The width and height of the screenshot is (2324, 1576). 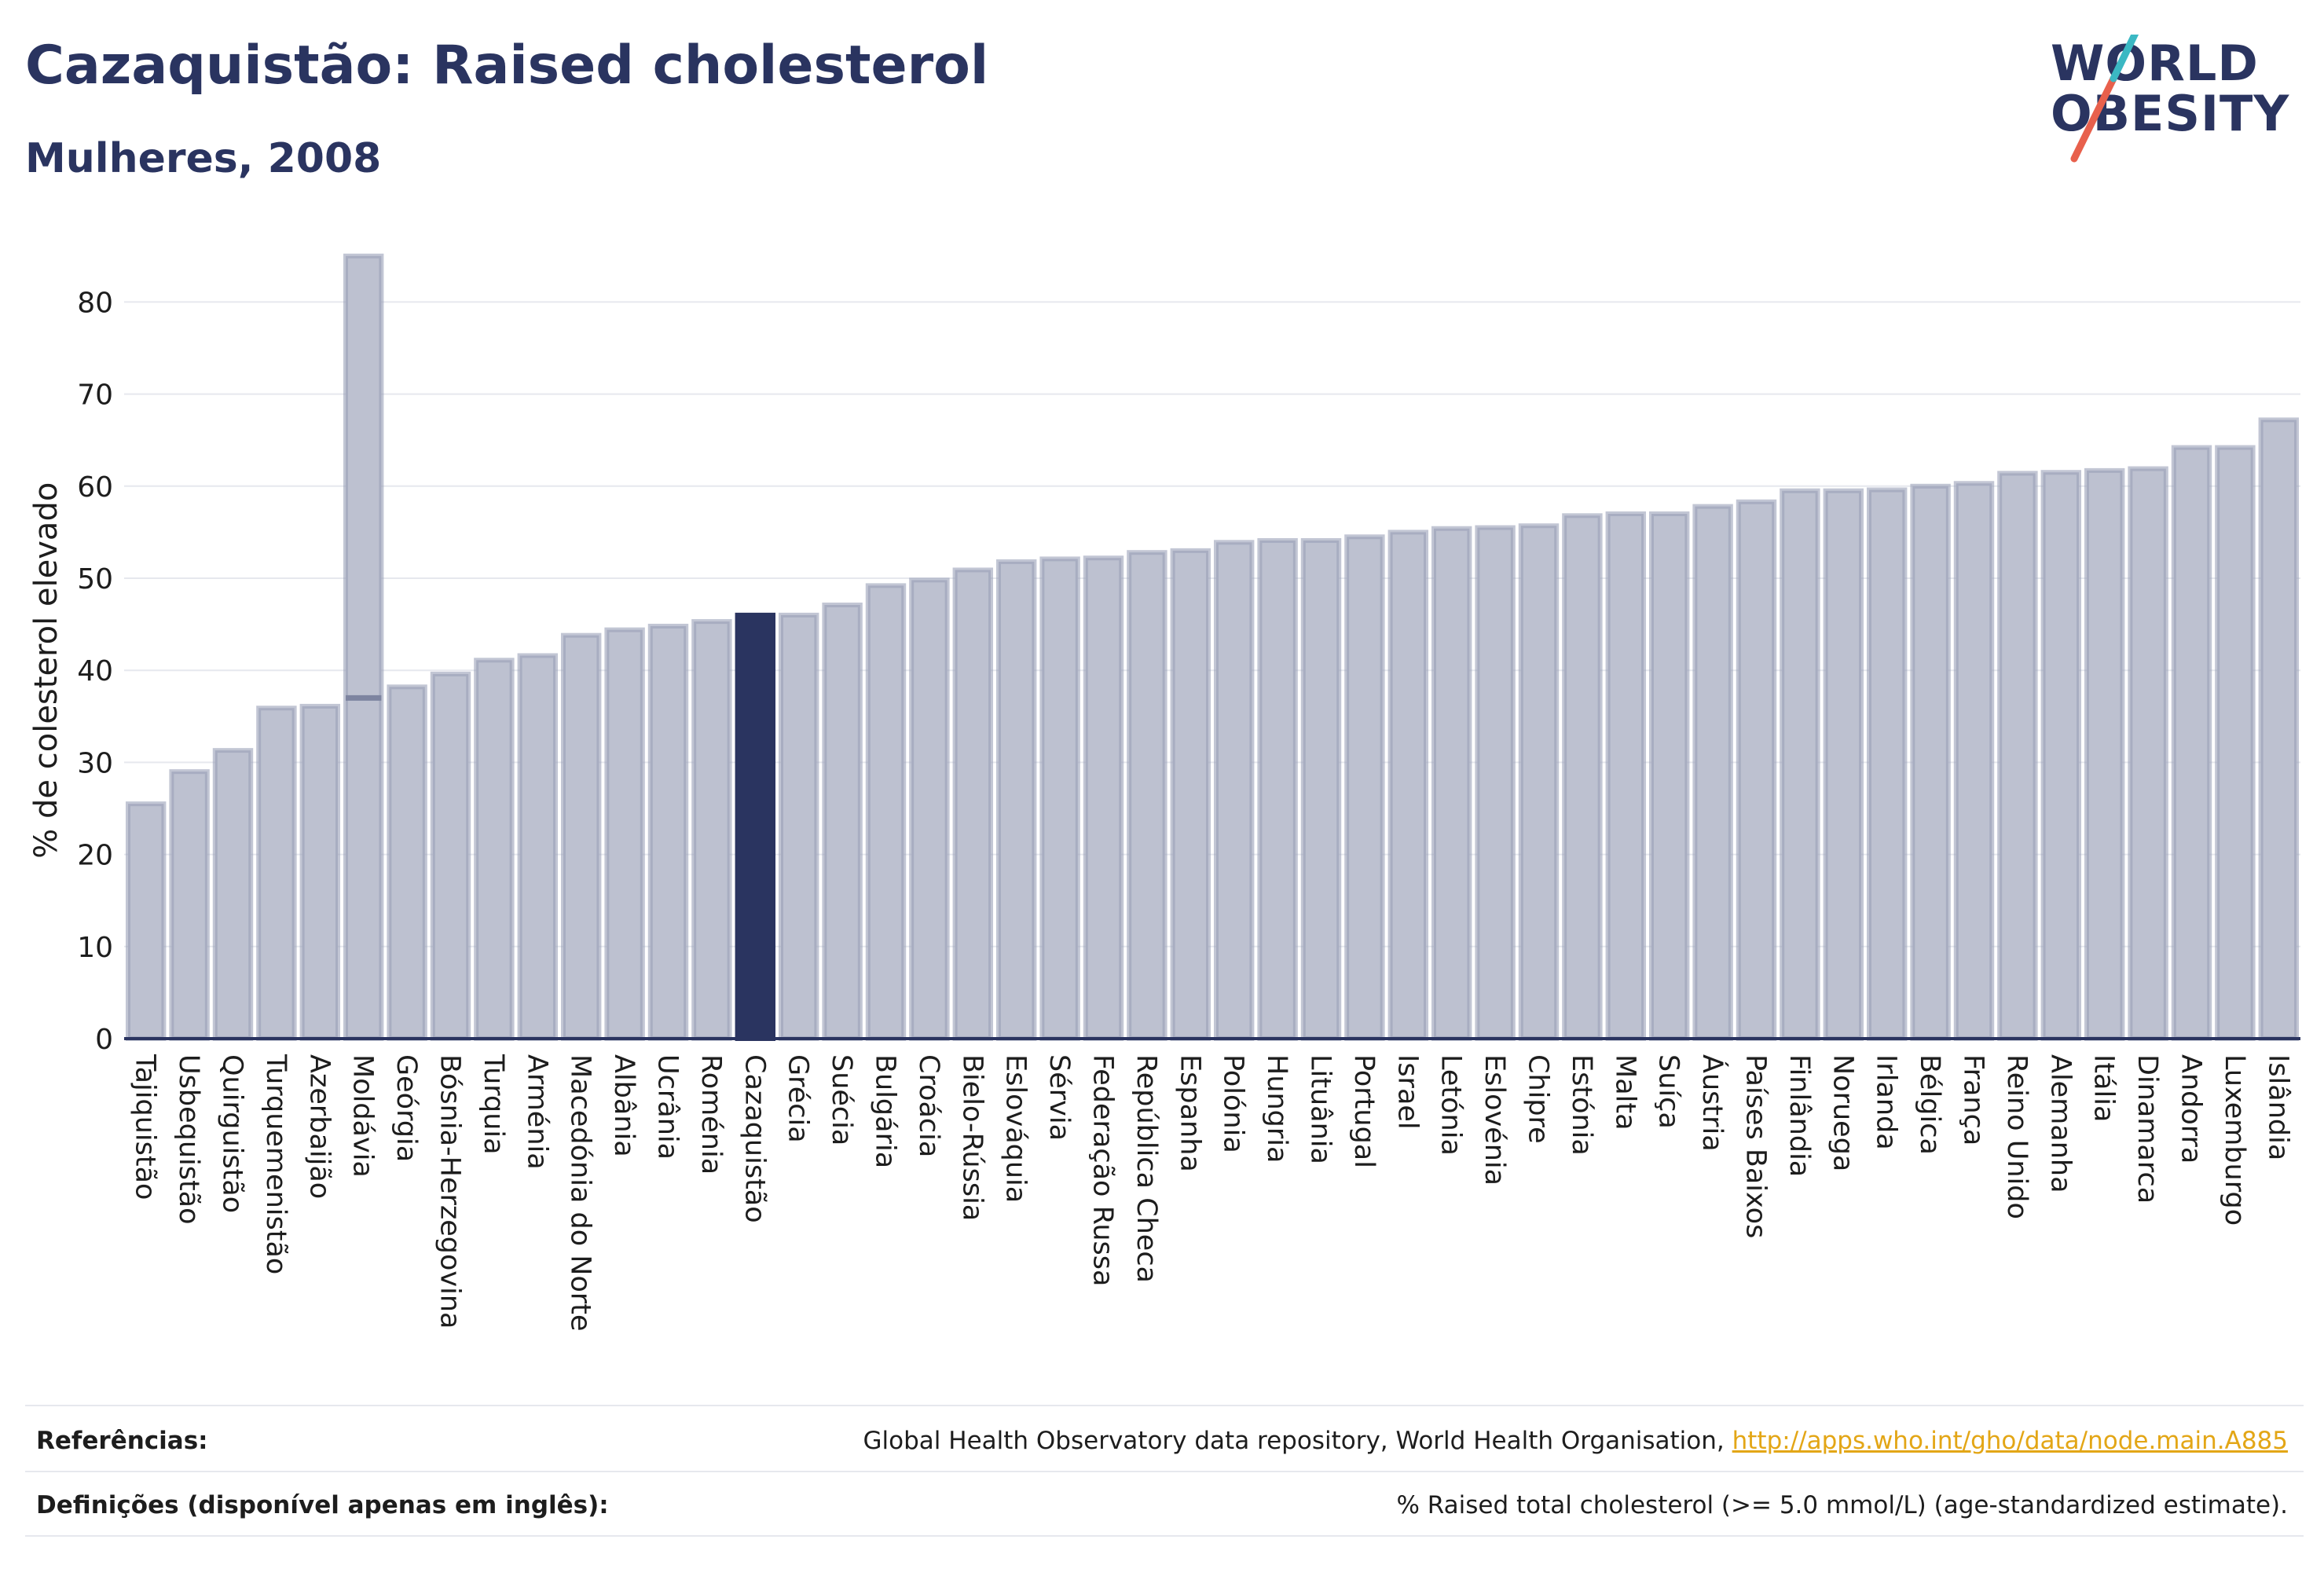 I want to click on x-tick-label: Turquia, so click(x=493, y=1104).